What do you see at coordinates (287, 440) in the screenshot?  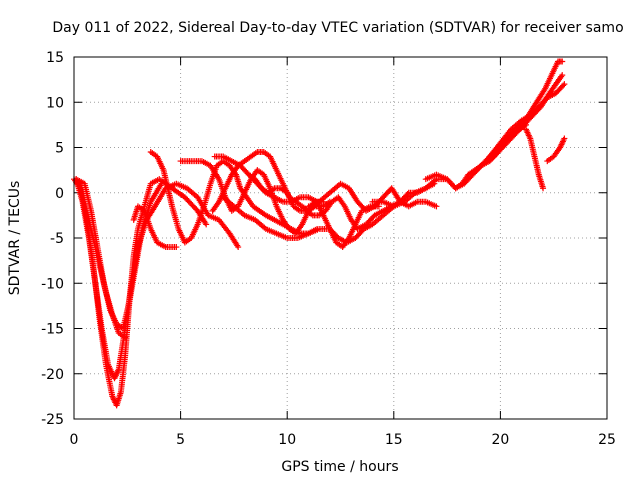 I see `x-tick-label: 10` at bounding box center [287, 440].